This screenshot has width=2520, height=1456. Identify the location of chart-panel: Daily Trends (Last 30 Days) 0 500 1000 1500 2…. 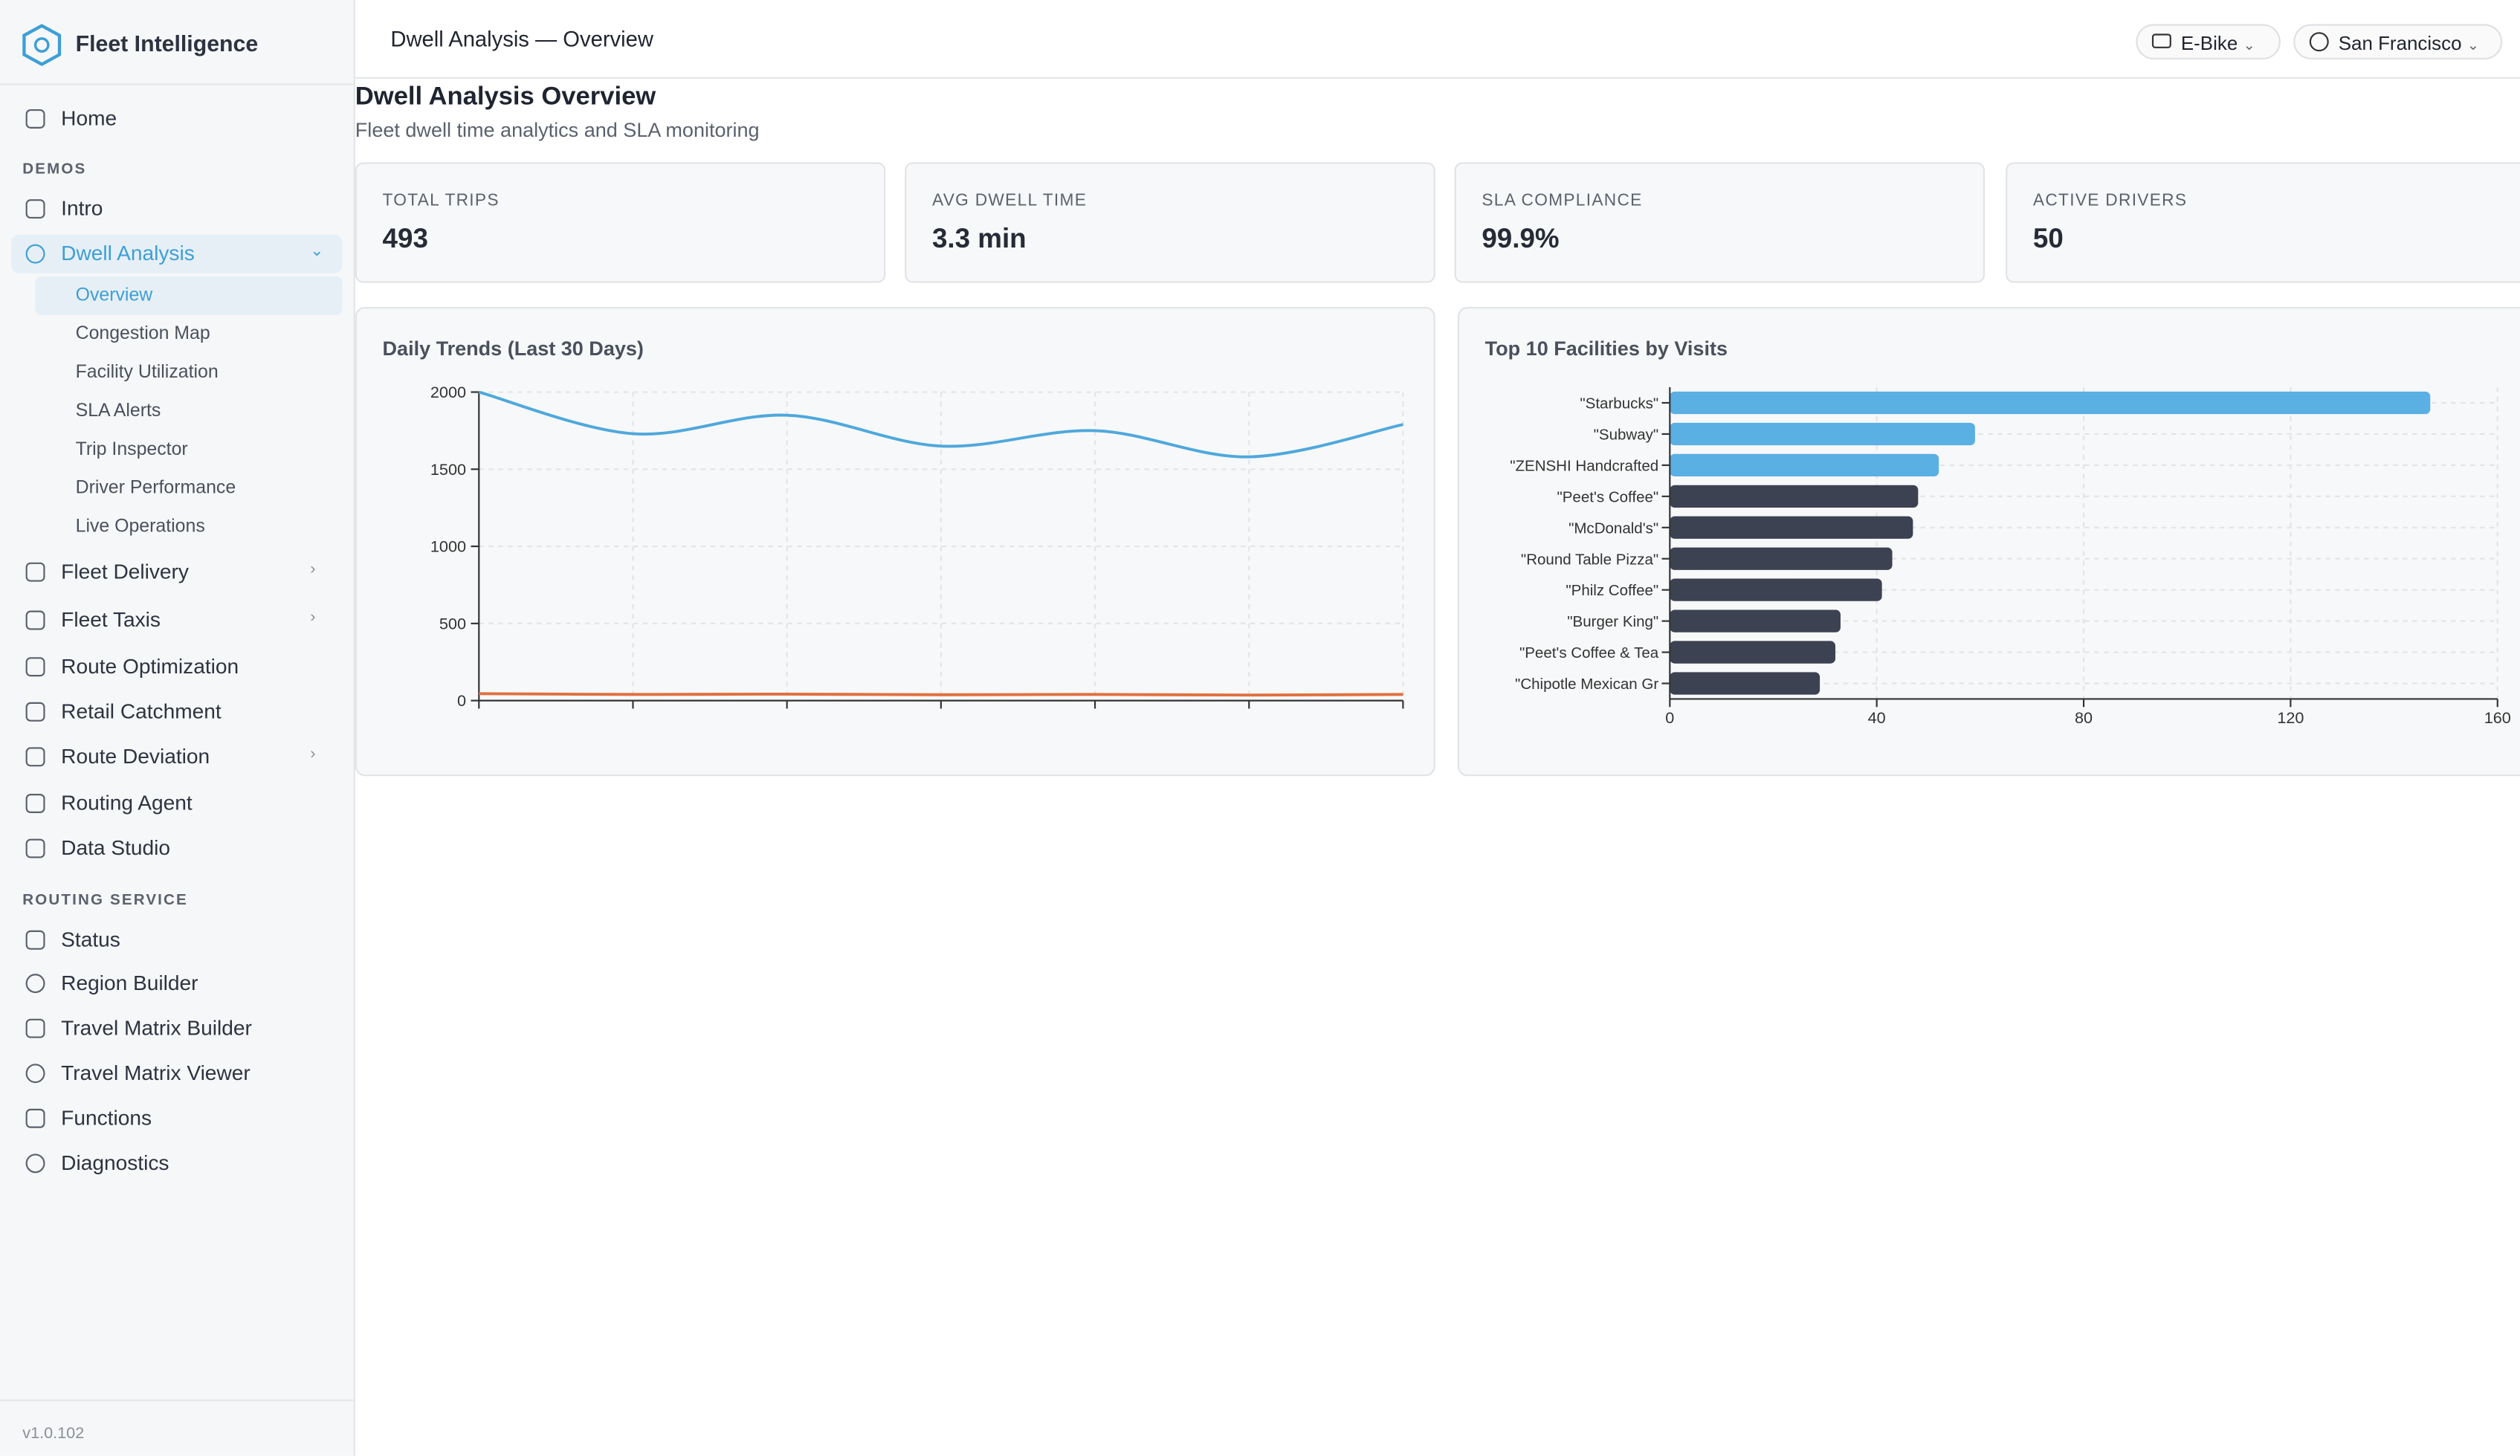
(895, 542).